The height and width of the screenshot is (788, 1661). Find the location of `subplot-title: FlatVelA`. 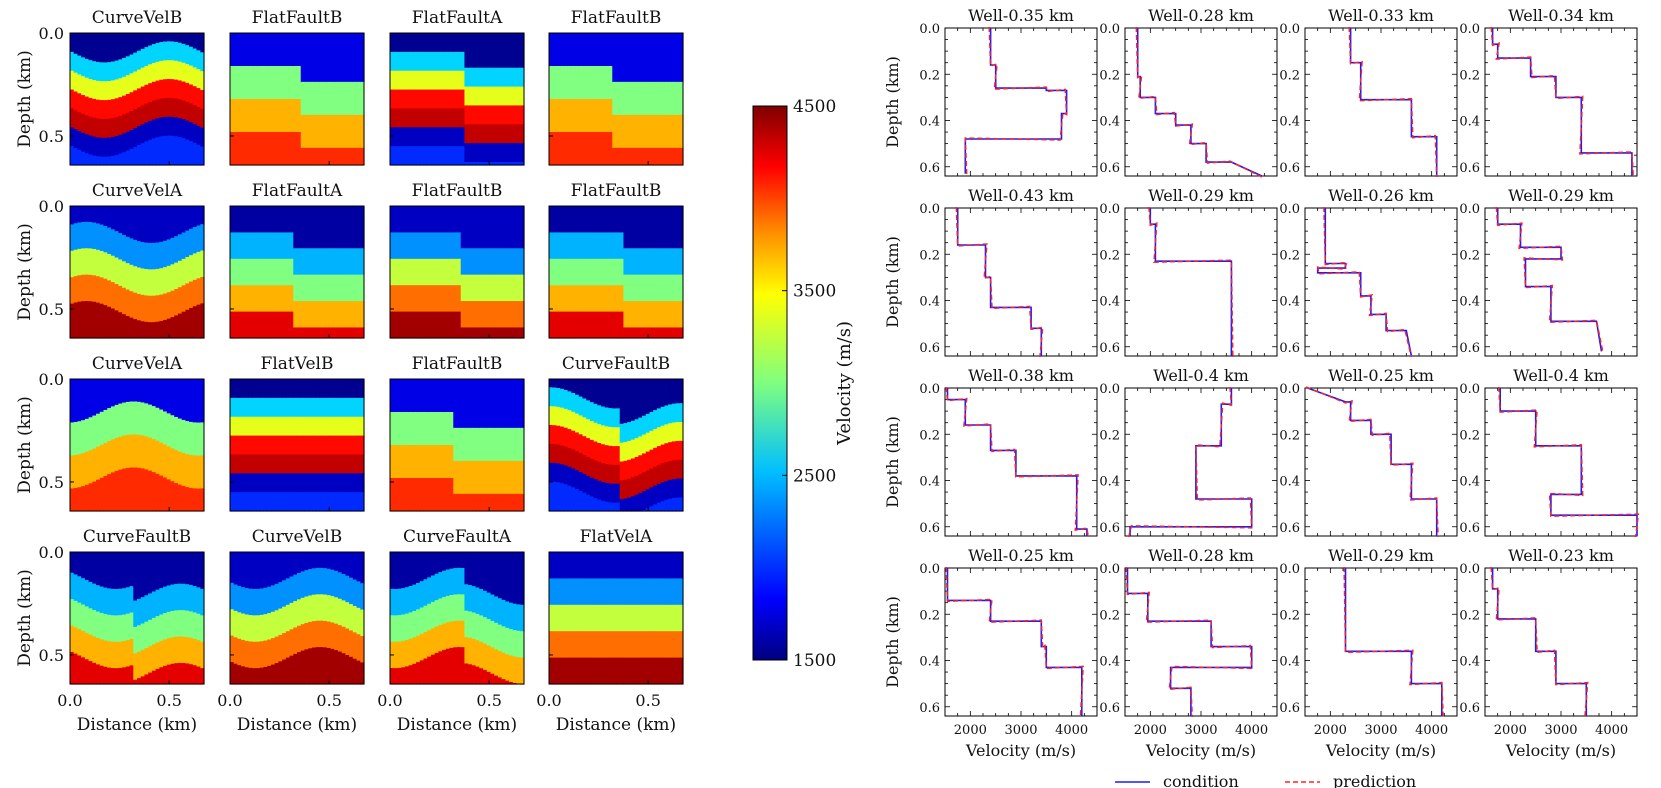

subplot-title: FlatVelA is located at coordinates (616, 537).